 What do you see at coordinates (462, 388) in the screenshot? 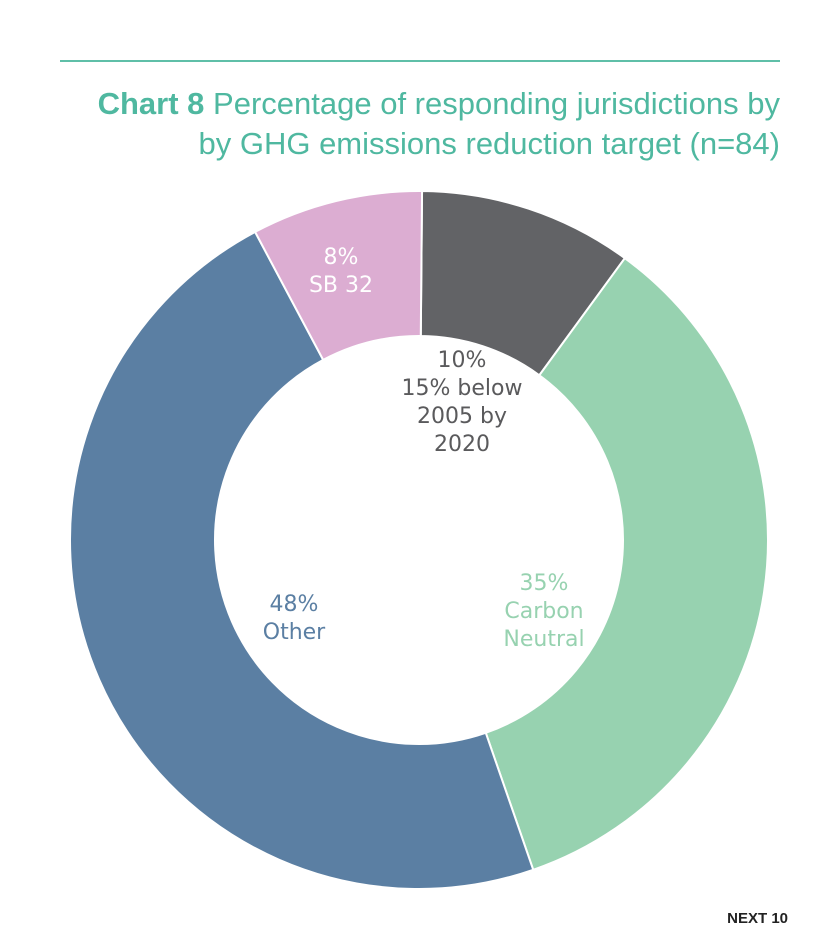
I see `slice-label-0-line-1: 15% below` at bounding box center [462, 388].